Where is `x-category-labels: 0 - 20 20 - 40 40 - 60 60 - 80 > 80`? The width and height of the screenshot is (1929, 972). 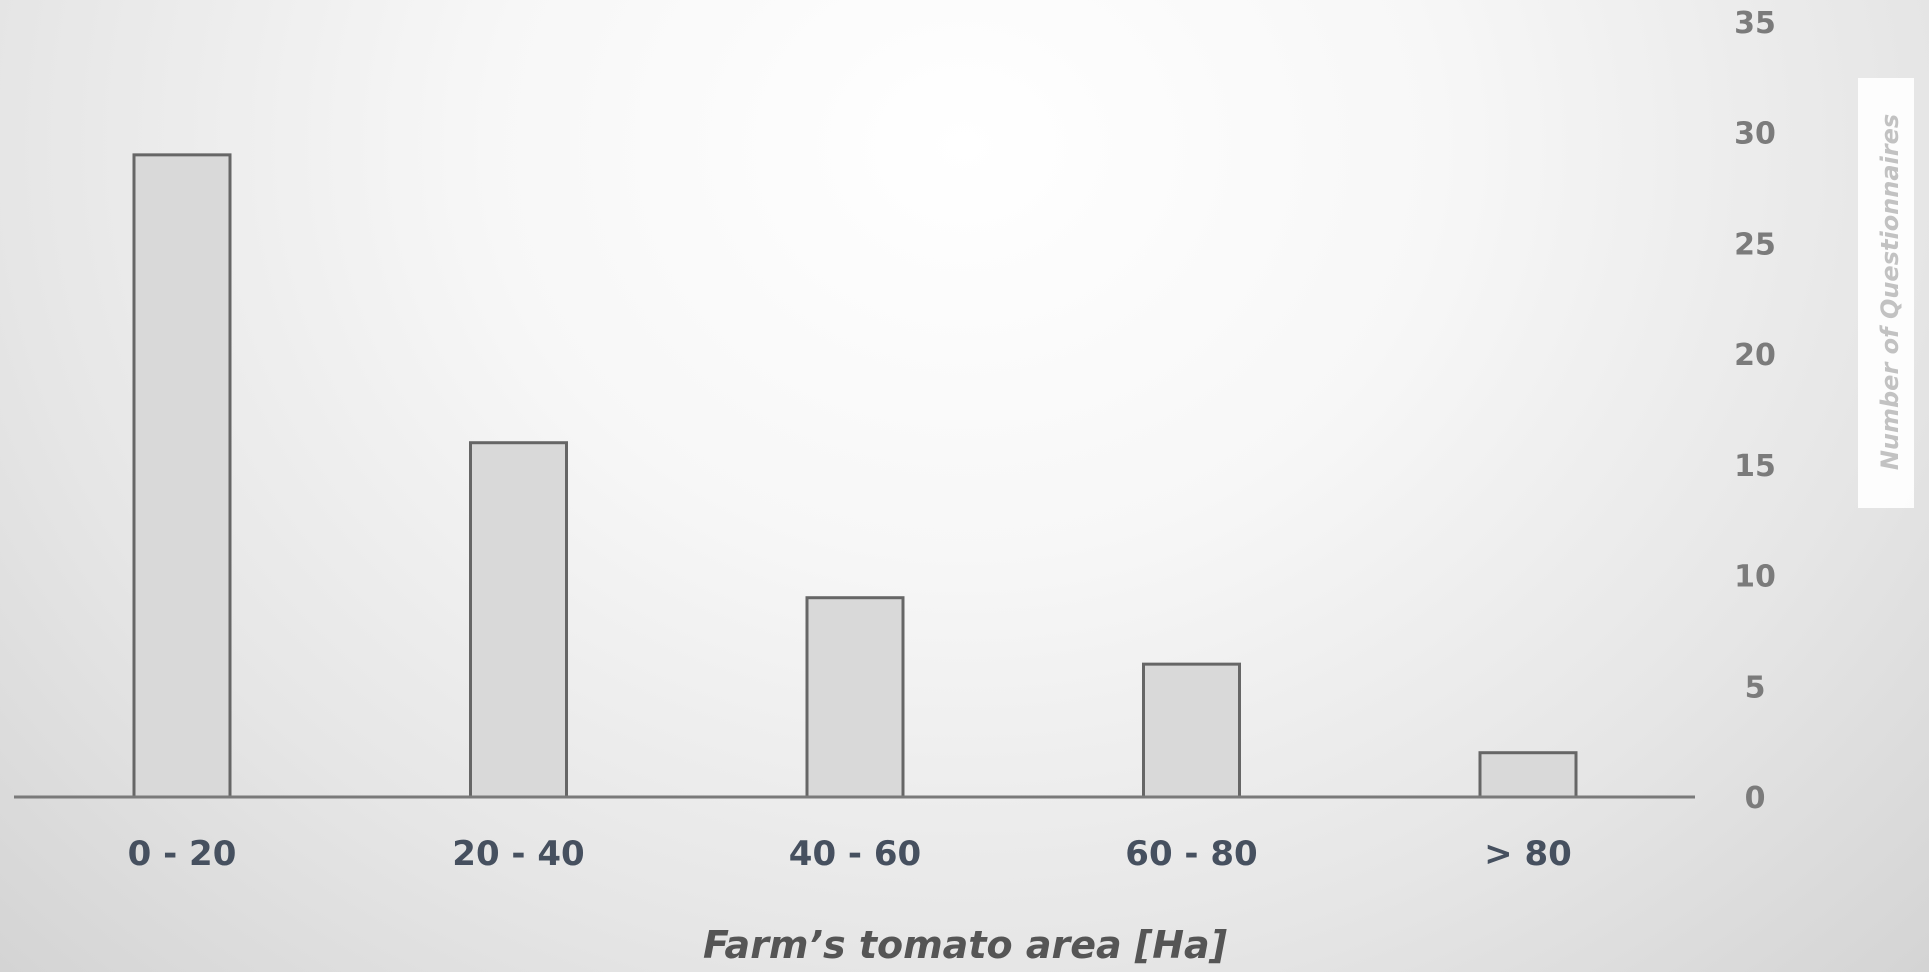
x-category-labels: 0 - 20 20 - 40 40 - 60 60 - 80 > 80 is located at coordinates (850, 854).